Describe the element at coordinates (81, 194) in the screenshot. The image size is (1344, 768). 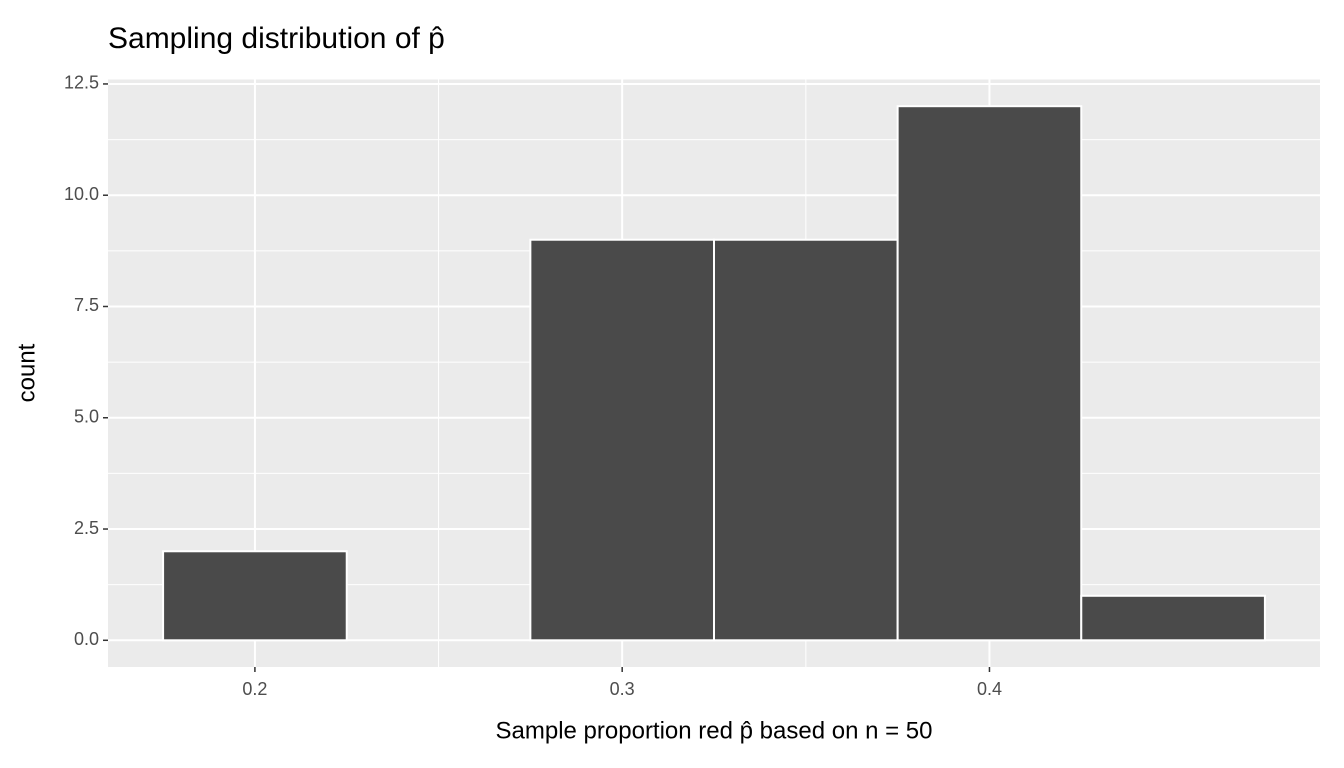
I see `y-tick-label: 10.0` at that location.